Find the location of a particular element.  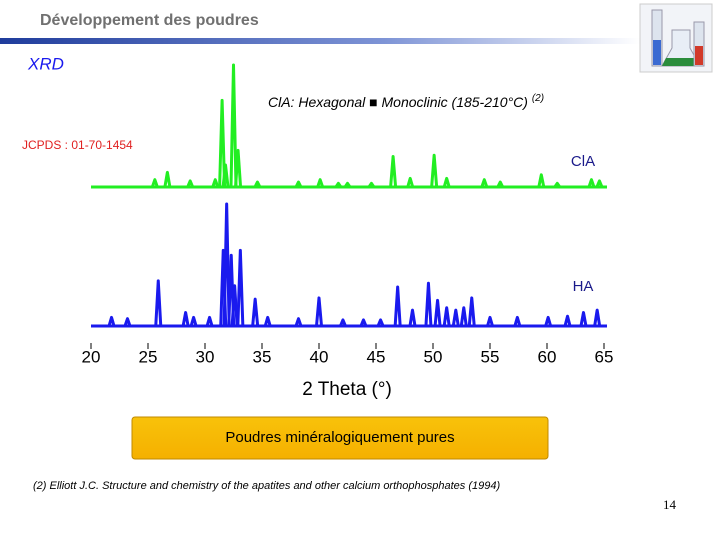

annotation-text: ClA: Hexagonal ■ Monoclinic (185-210°C) is located at coordinates (398, 102).